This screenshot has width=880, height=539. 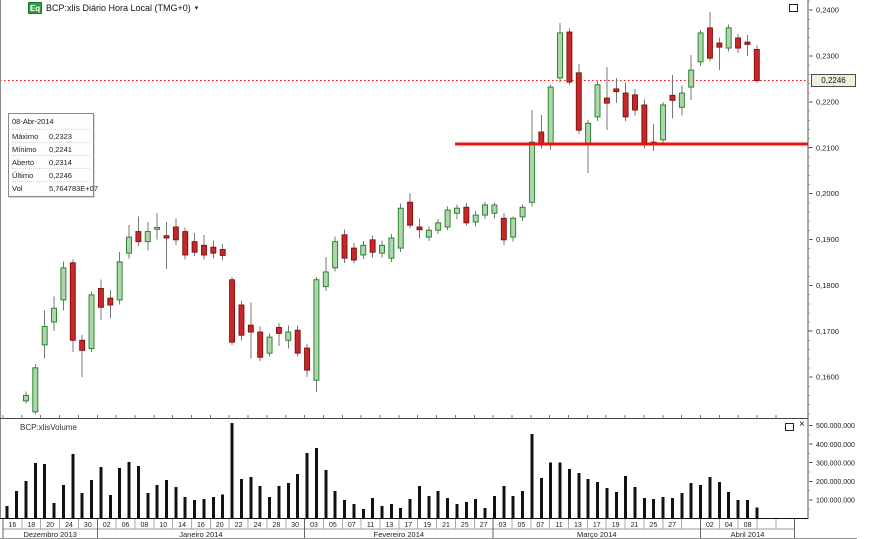 What do you see at coordinates (201, 525) in the screenshot?
I see `x-axis-day-label: 16` at bounding box center [201, 525].